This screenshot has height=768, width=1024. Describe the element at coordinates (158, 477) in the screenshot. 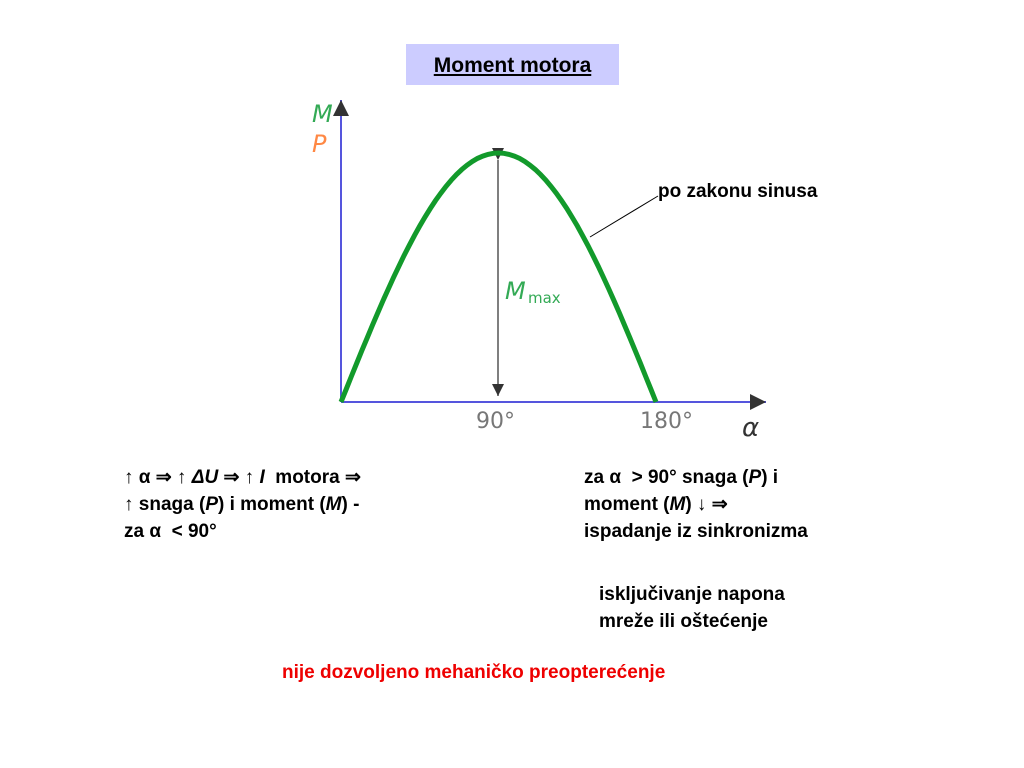

I see `text: ↑ α ⇒ ↑` at that location.